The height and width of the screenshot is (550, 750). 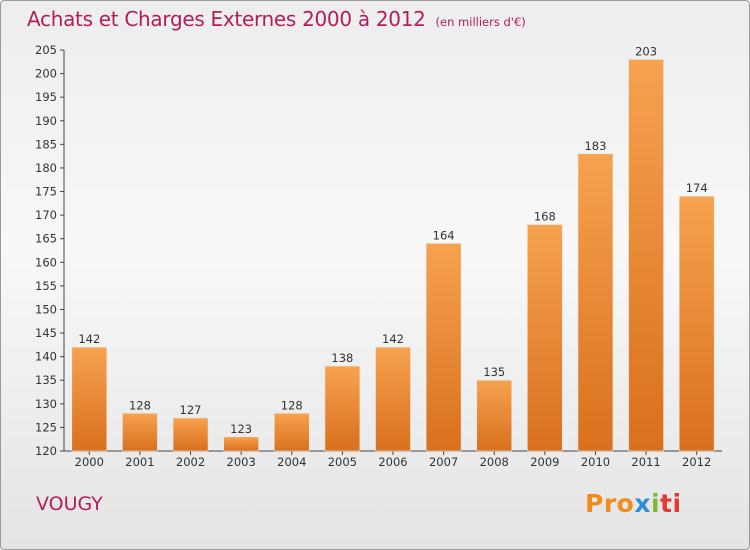 I want to click on bar-2008, so click(x=494, y=415).